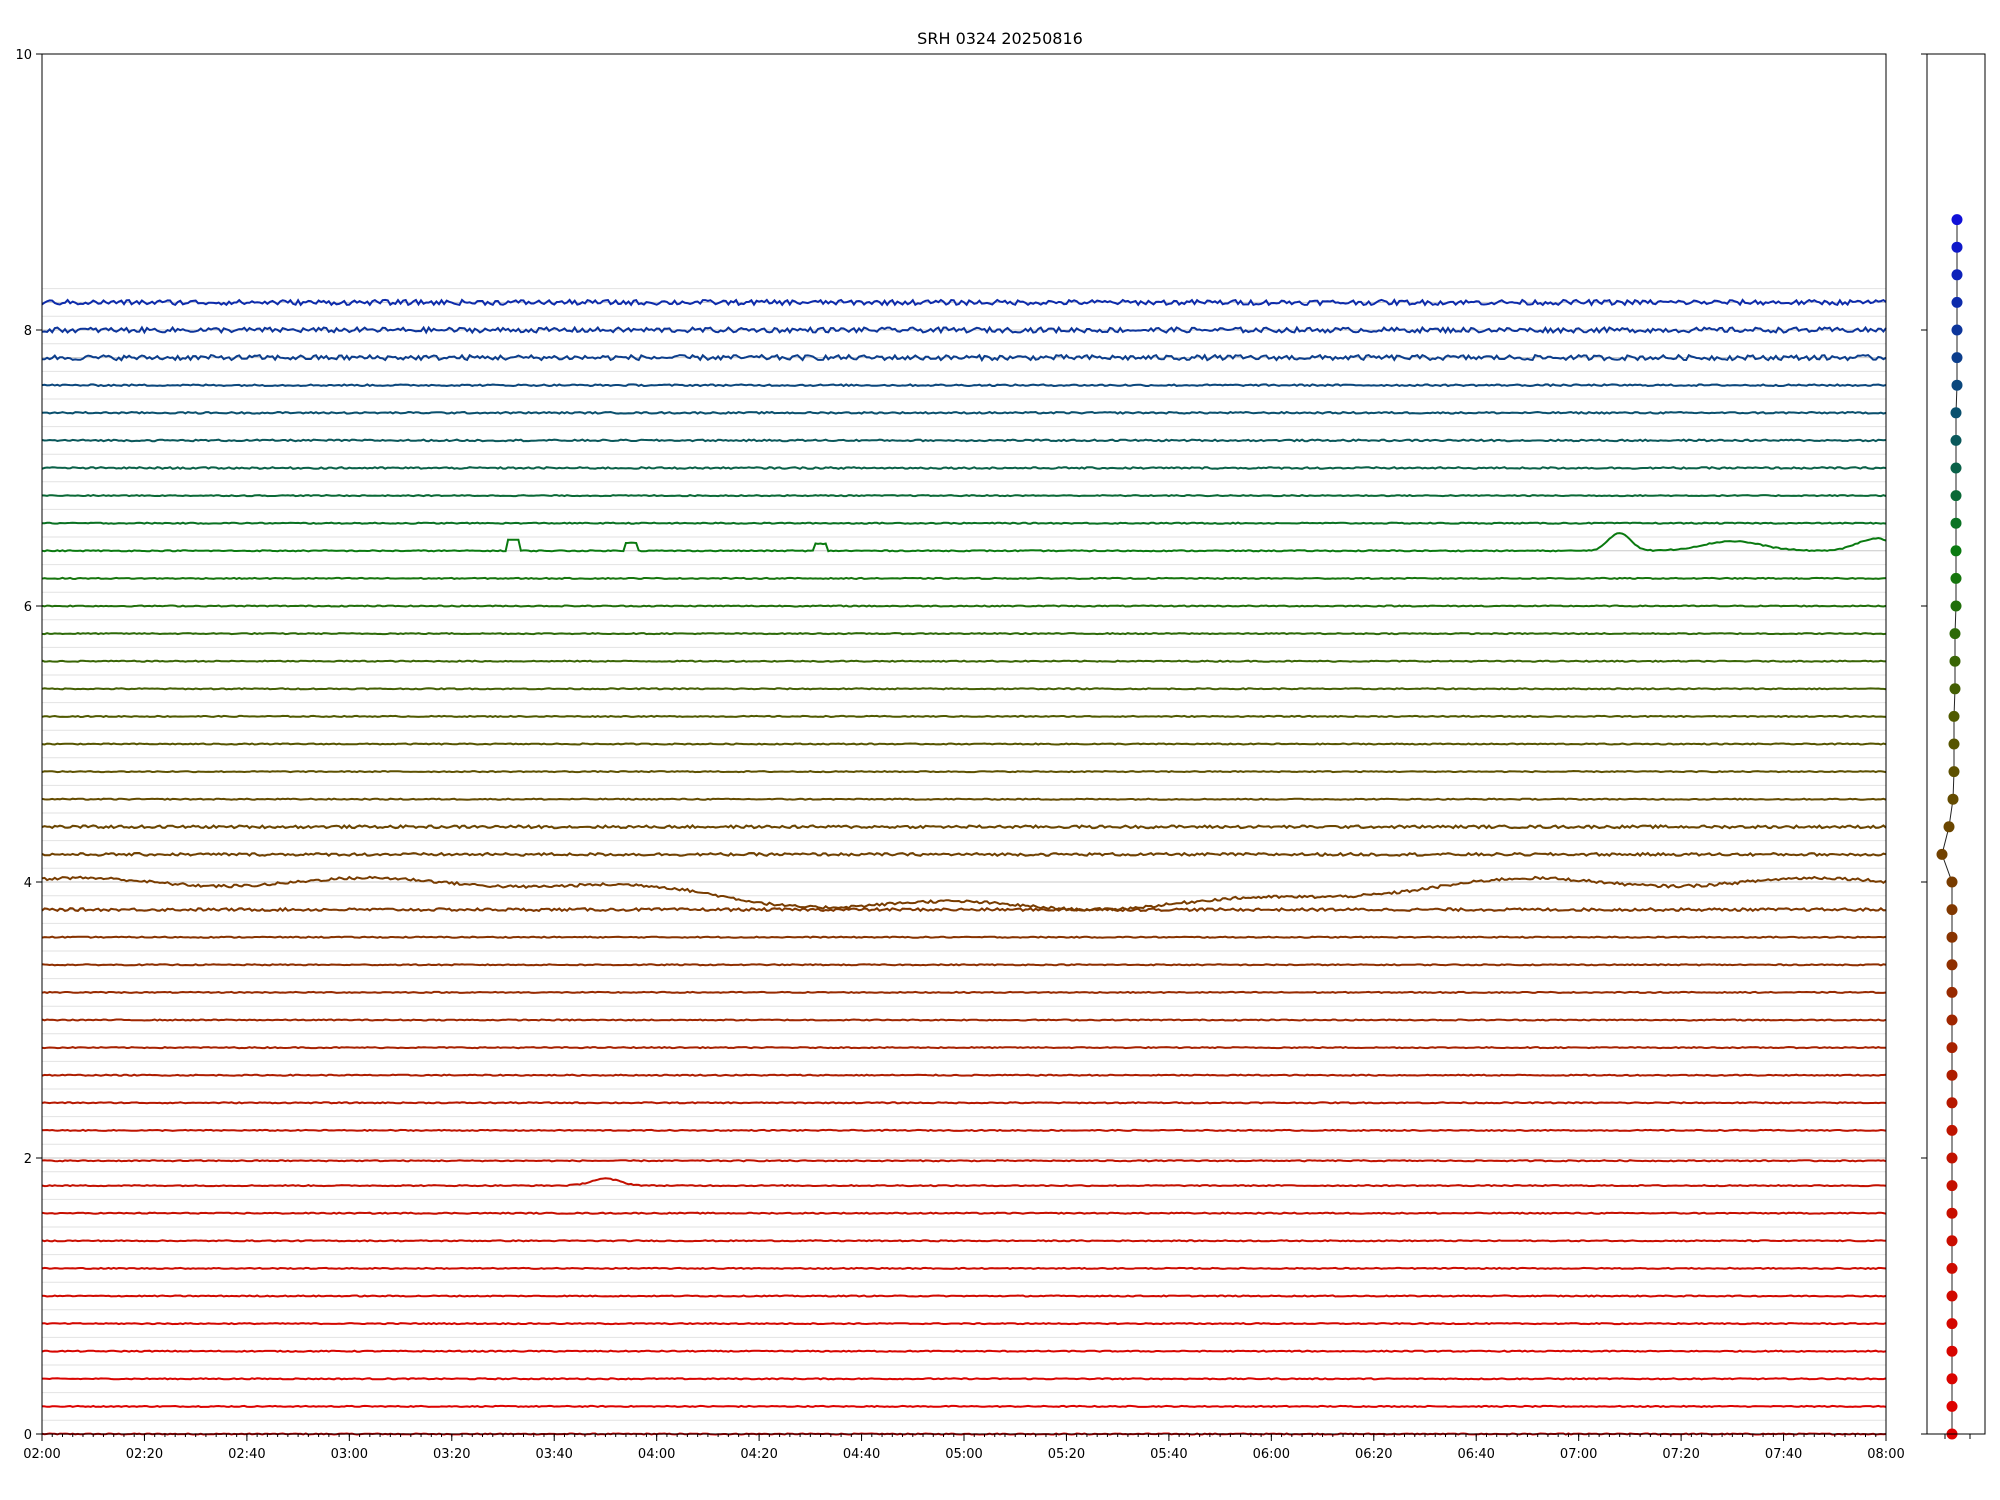  I want to click on side-panel-markers, so click(1949, 827).